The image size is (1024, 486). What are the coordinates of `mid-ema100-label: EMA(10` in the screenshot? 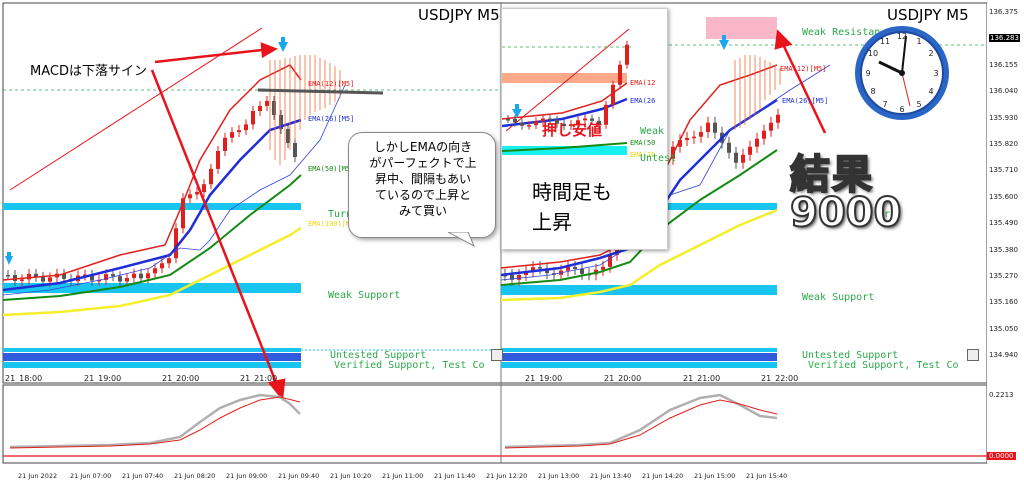 It's located at (643, 155).